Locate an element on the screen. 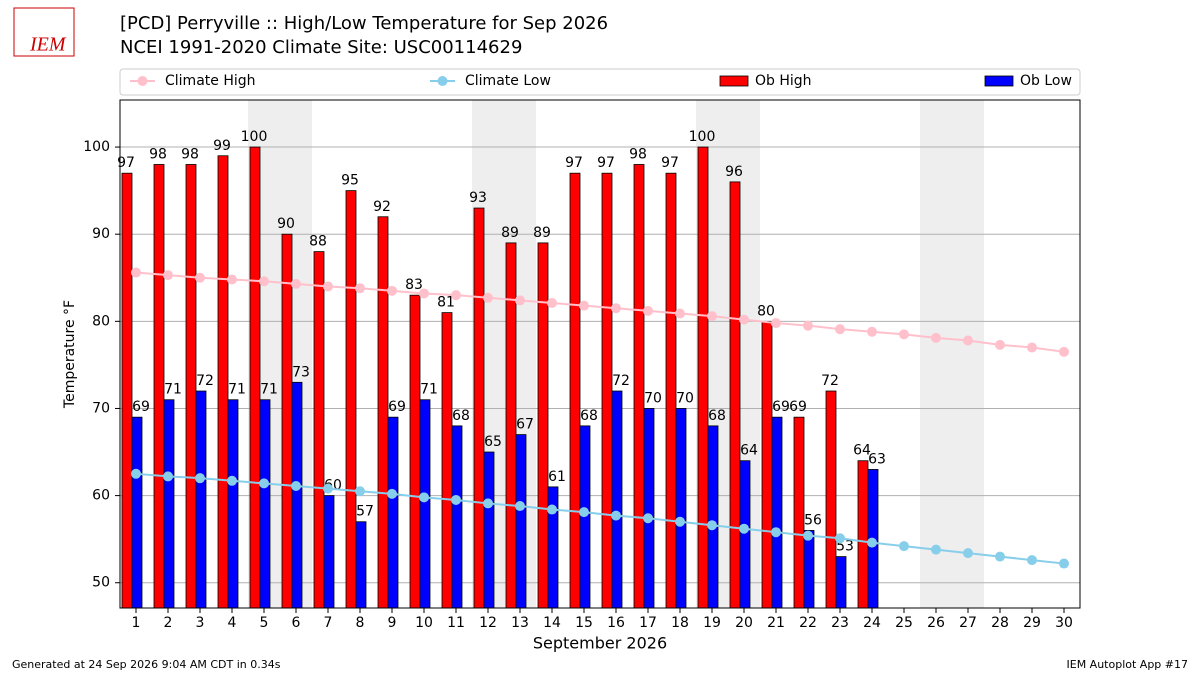  y-tick-label: 60 is located at coordinates (101, 496).